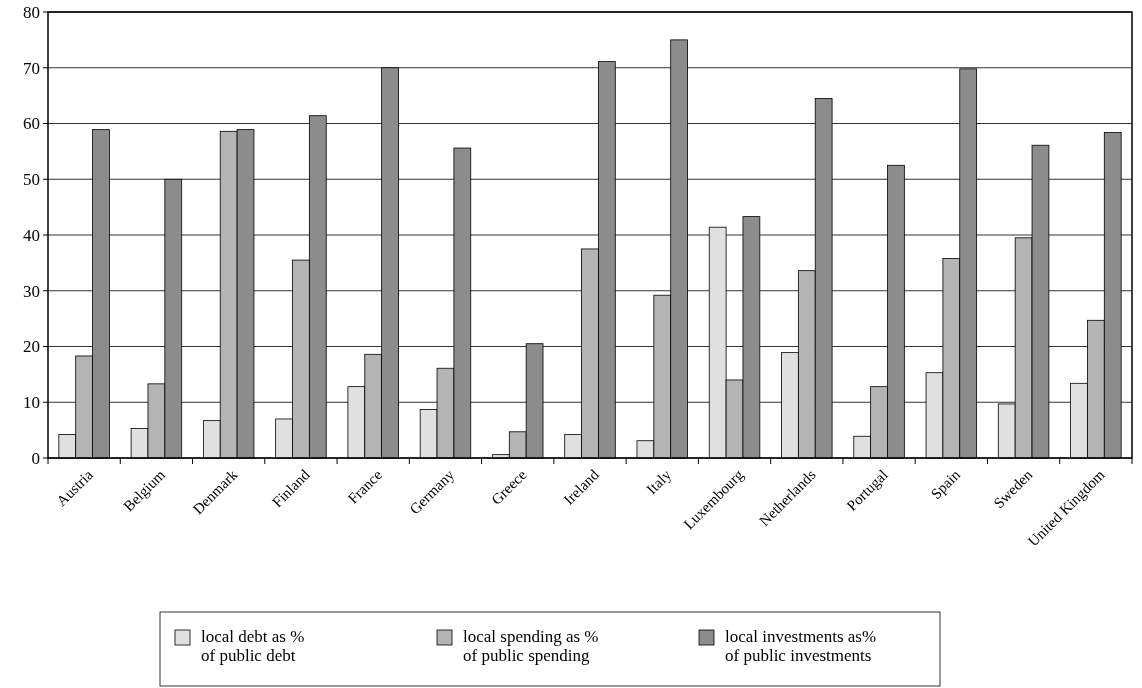  What do you see at coordinates (31, 403) in the screenshot?
I see `y-tick-label: 10` at bounding box center [31, 403].